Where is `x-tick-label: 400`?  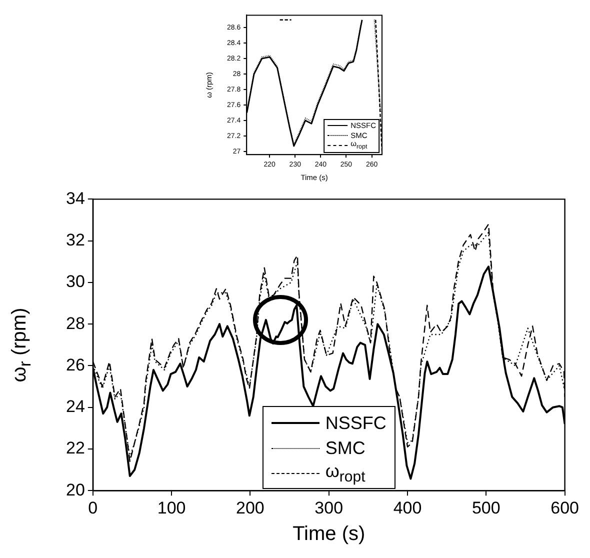
x-tick-label: 400 is located at coordinates (407, 508).